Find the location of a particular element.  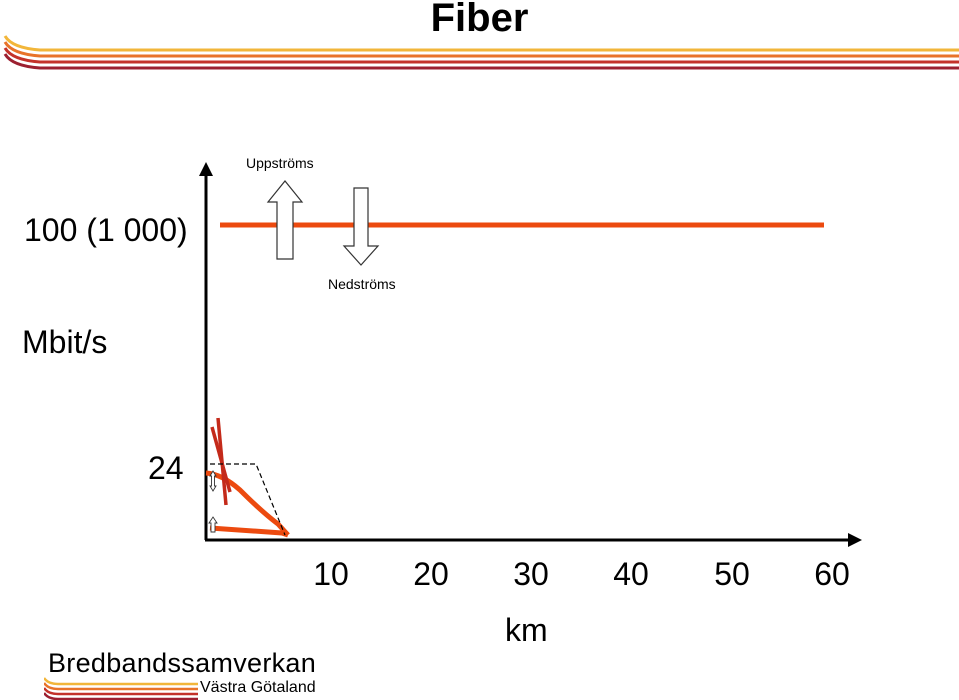

downstream-arrow-icon is located at coordinates (361, 226).